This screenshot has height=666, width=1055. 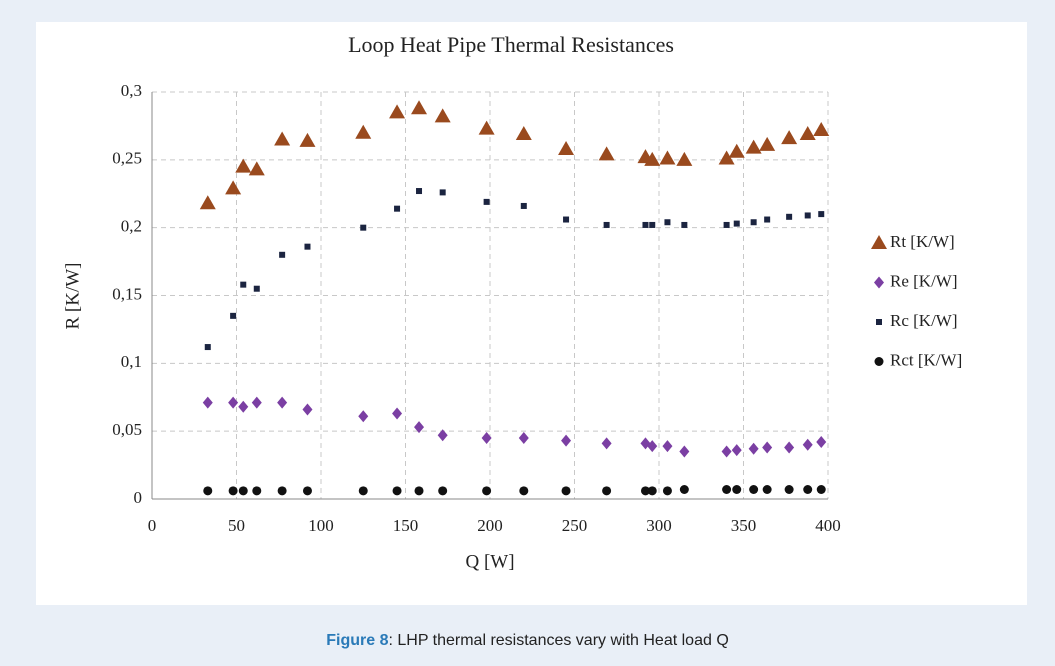 I want to click on chart-title: Loop Heat Pipe Thermal Resistances, so click(x=511, y=44).